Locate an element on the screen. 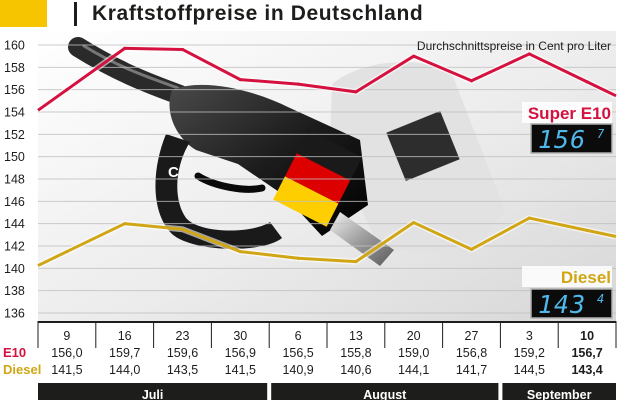 The image size is (620, 400). month-label: August is located at coordinates (385, 394).